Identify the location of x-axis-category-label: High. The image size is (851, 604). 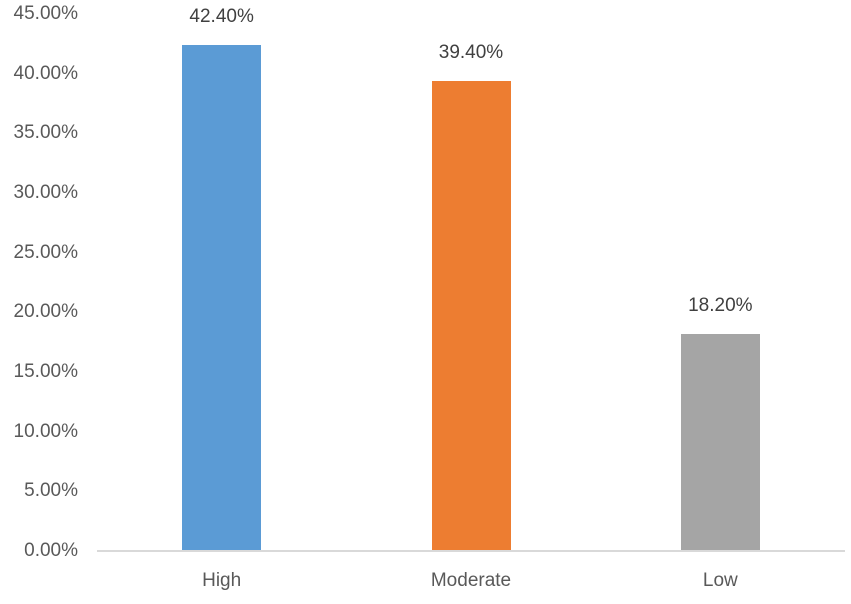
(222, 580).